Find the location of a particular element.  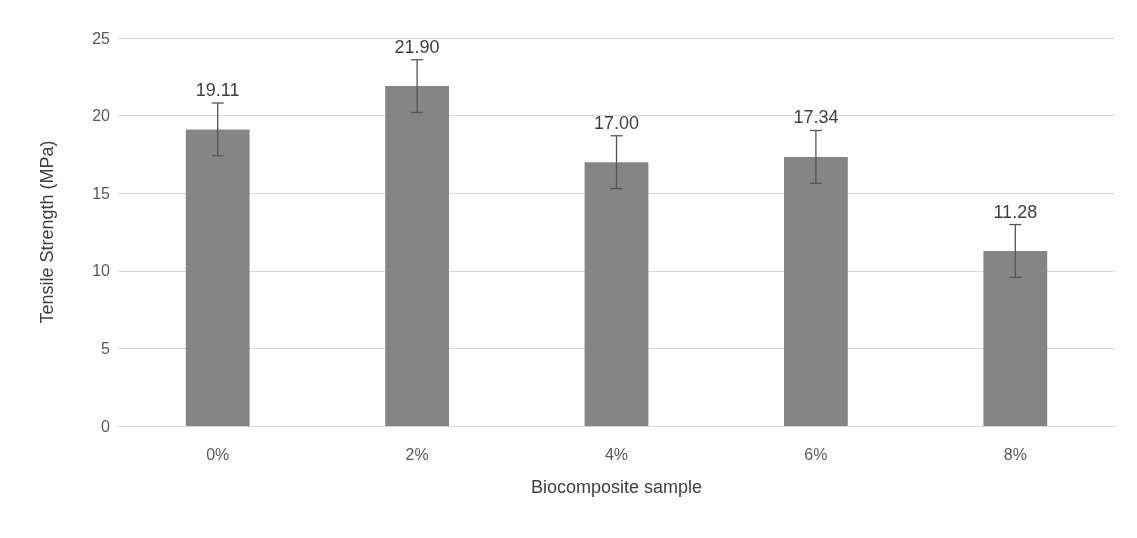

x-tick-label: 8% is located at coordinates (1015, 454).